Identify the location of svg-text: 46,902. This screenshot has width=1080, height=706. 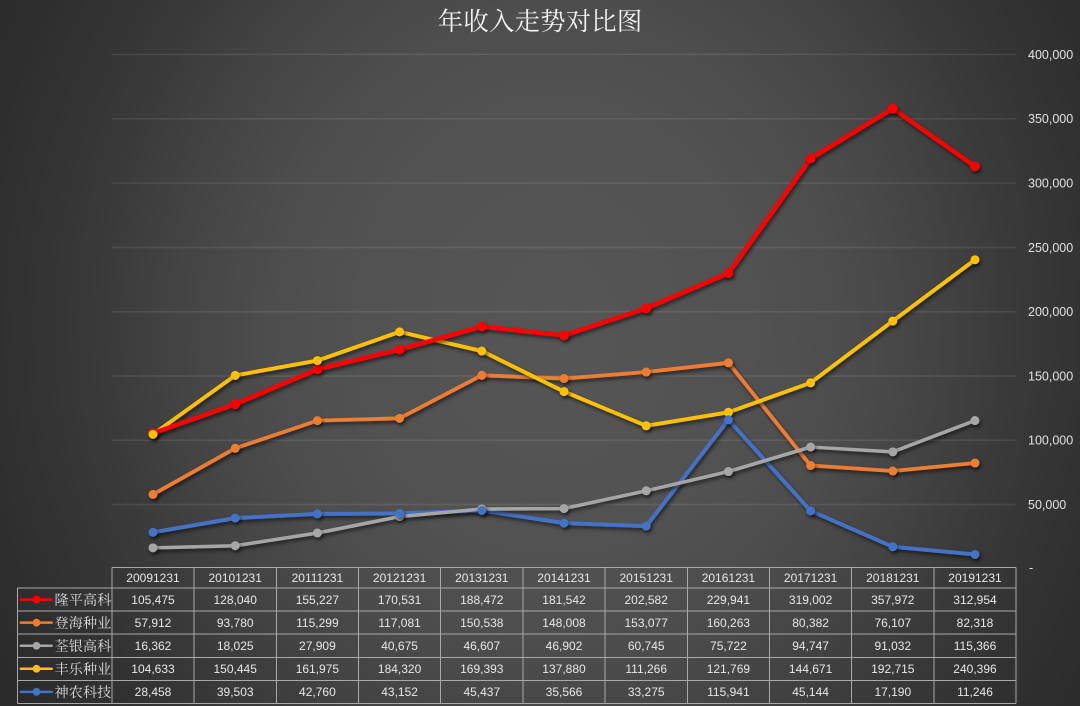
(564, 646).